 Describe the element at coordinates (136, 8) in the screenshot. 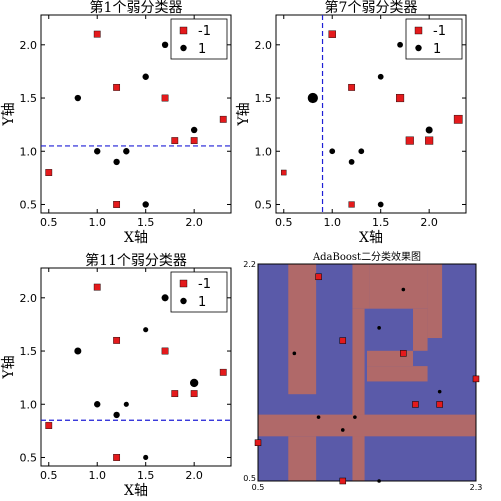

I see `chart-title: 第1个弱分类器` at that location.